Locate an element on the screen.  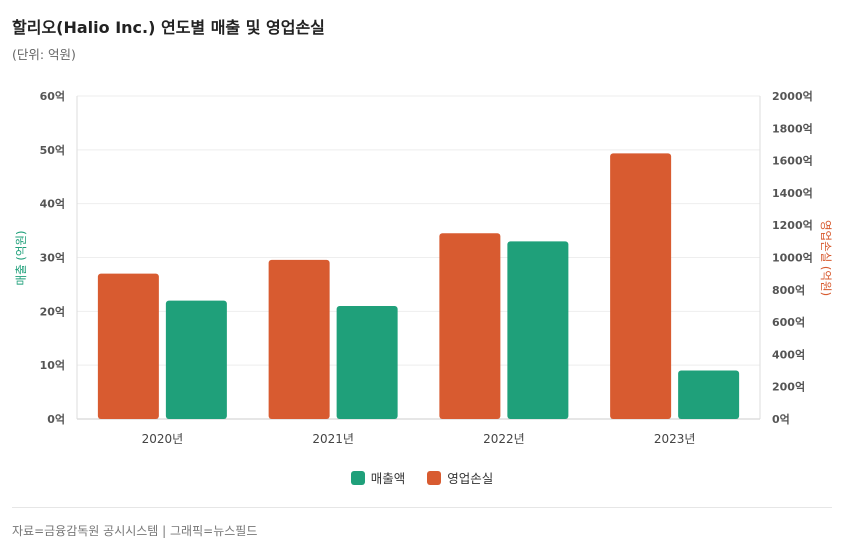
source-note: 자료=금융감독원 공시시스템 | 그래픽=뉴스필드 is located at coordinates (135, 531).